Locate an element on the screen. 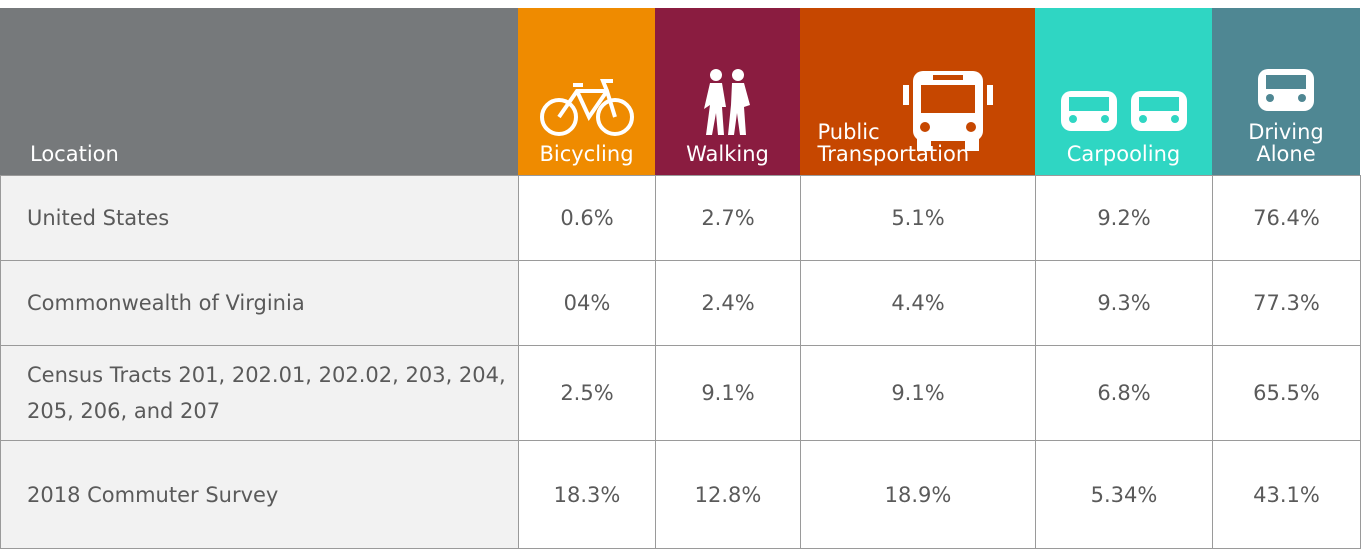 The height and width of the screenshot is (553, 1366). carpool-icon is located at coordinates (1123, 111).